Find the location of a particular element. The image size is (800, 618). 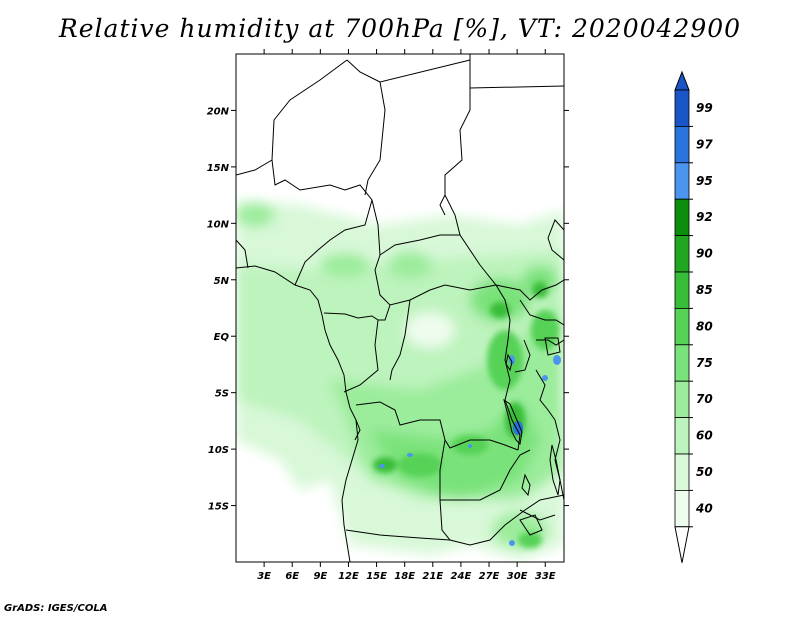

colorbar-label: 70 is located at coordinates (704, 399).